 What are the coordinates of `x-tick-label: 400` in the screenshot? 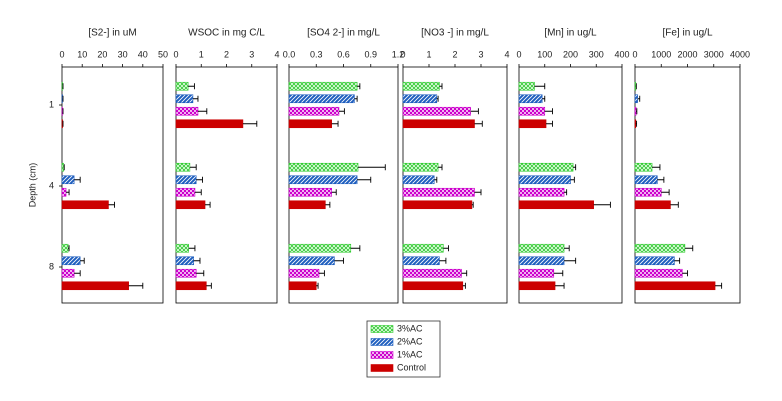 It's located at (621, 54).